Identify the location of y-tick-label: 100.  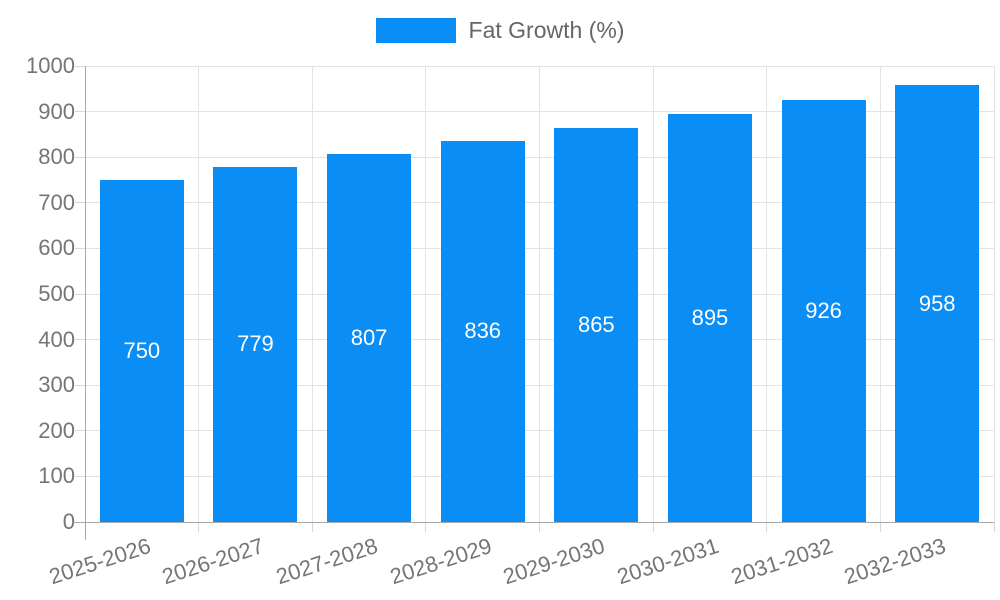
(56, 476).